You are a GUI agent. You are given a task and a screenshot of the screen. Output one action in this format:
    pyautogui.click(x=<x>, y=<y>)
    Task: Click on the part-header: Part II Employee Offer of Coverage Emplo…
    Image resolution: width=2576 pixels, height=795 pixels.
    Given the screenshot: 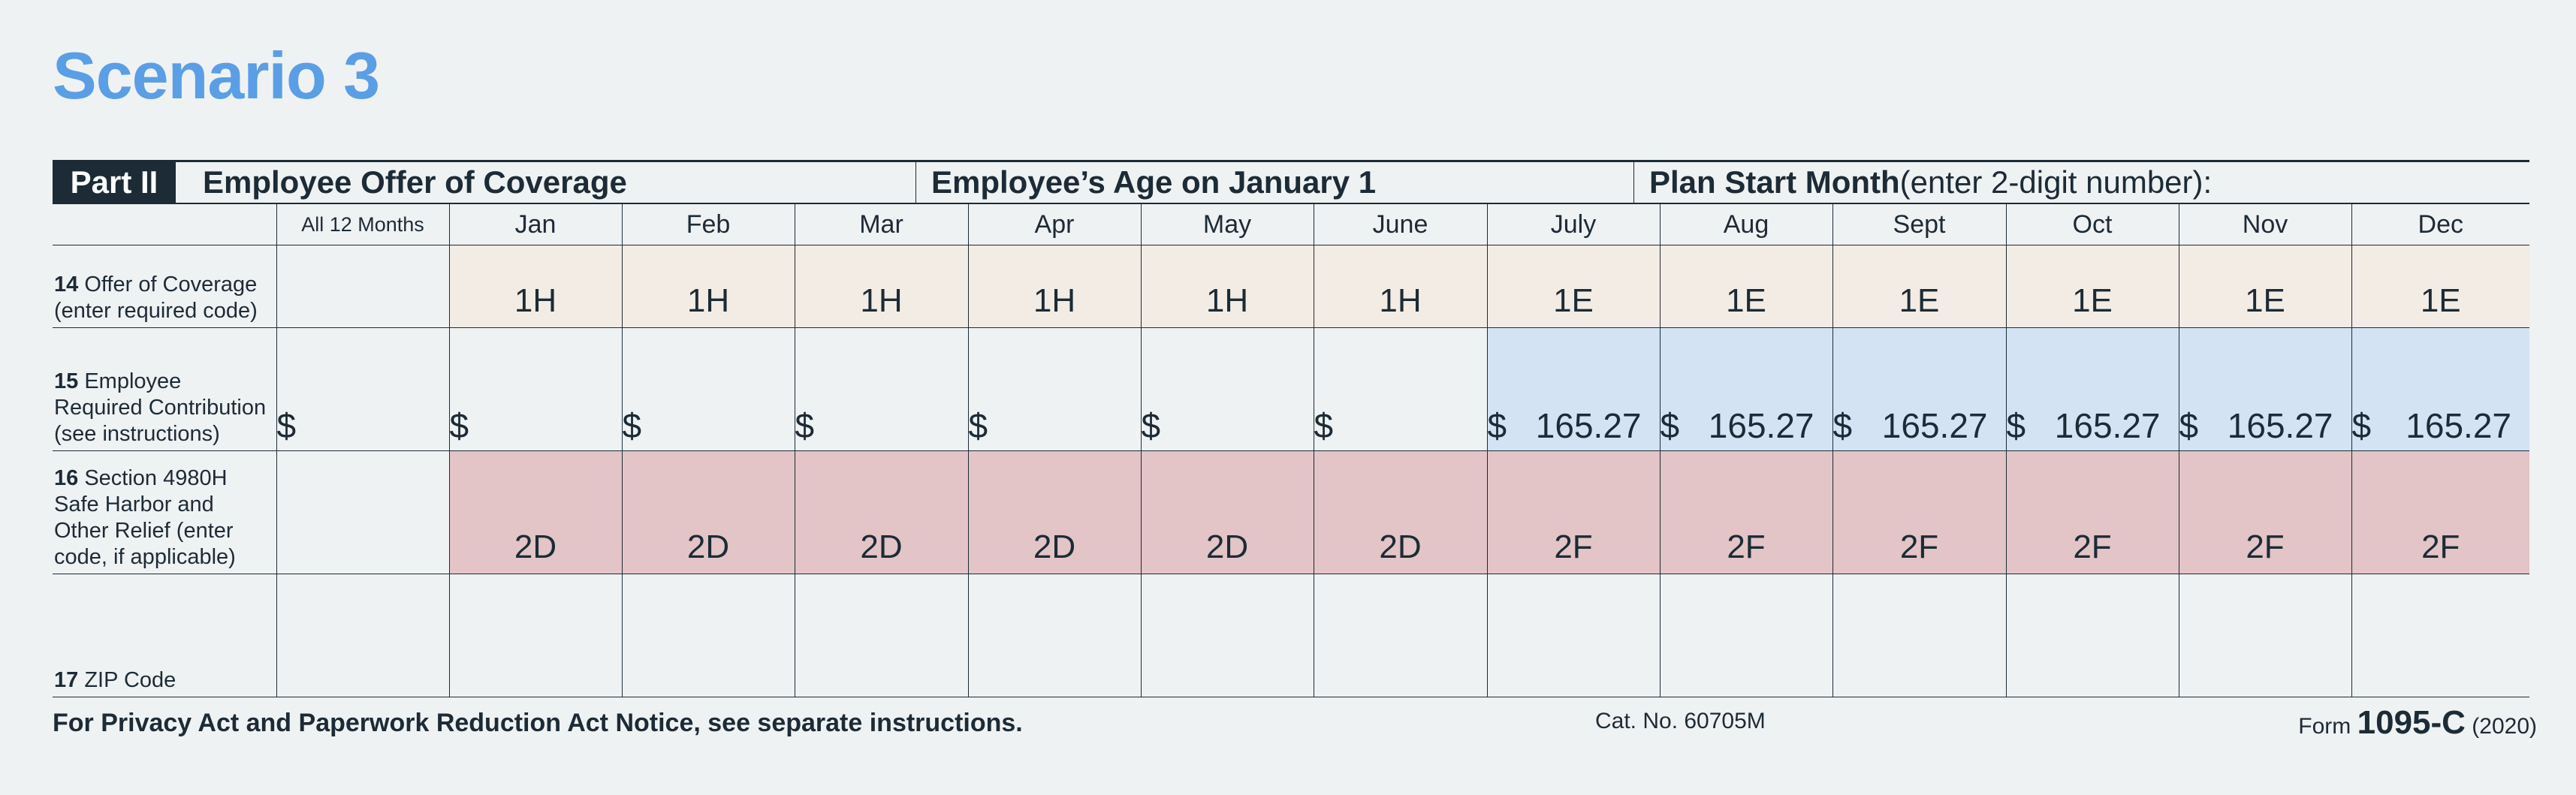 What is the action you would take?
    pyautogui.click(x=1291, y=181)
    